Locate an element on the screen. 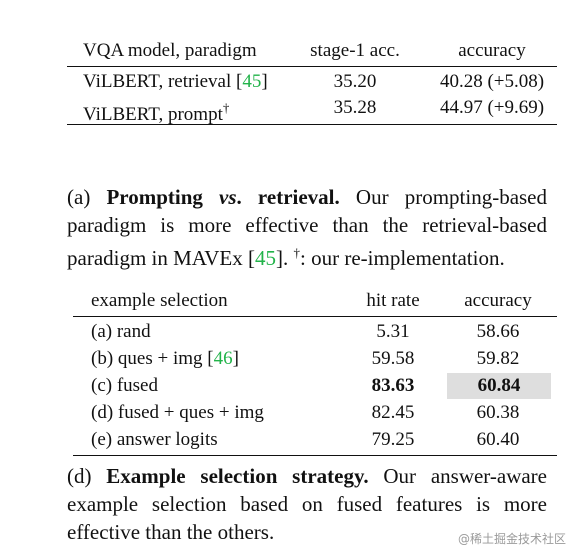 Image resolution: width=578 pixels, height=555 pixels. table-d-header-rule is located at coordinates (315, 316).